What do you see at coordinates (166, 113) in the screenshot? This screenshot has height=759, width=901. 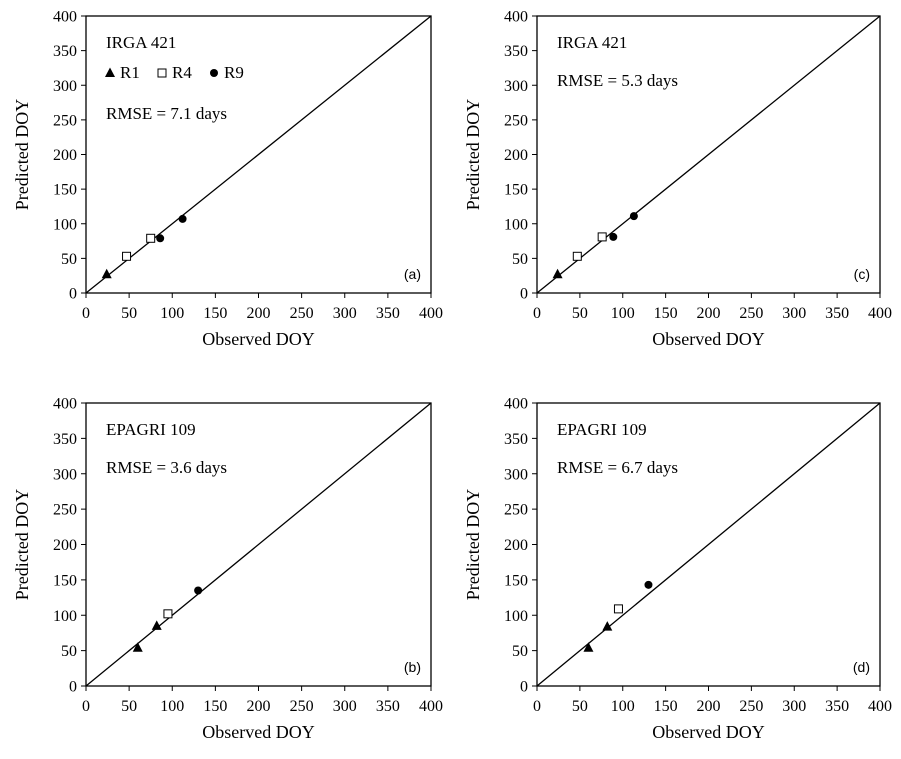 I see `rmse-label: RMSE = 7.1 days` at bounding box center [166, 113].